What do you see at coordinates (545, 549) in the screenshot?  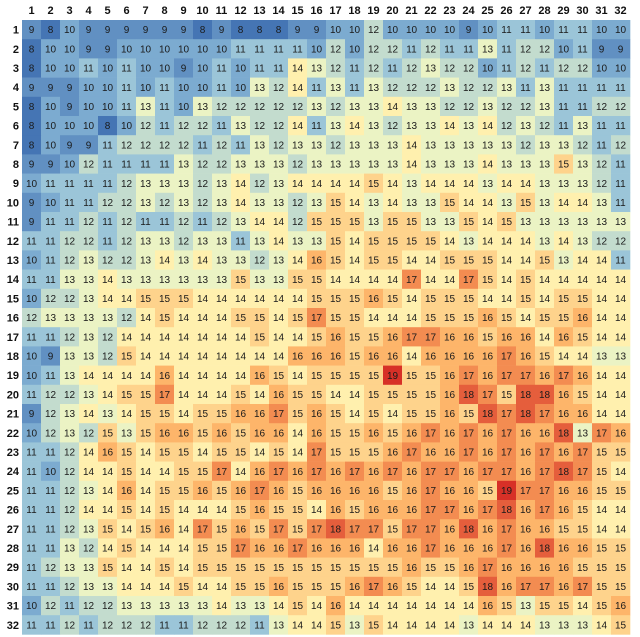 I see `heatmap-cell-value: 18` at bounding box center [545, 549].